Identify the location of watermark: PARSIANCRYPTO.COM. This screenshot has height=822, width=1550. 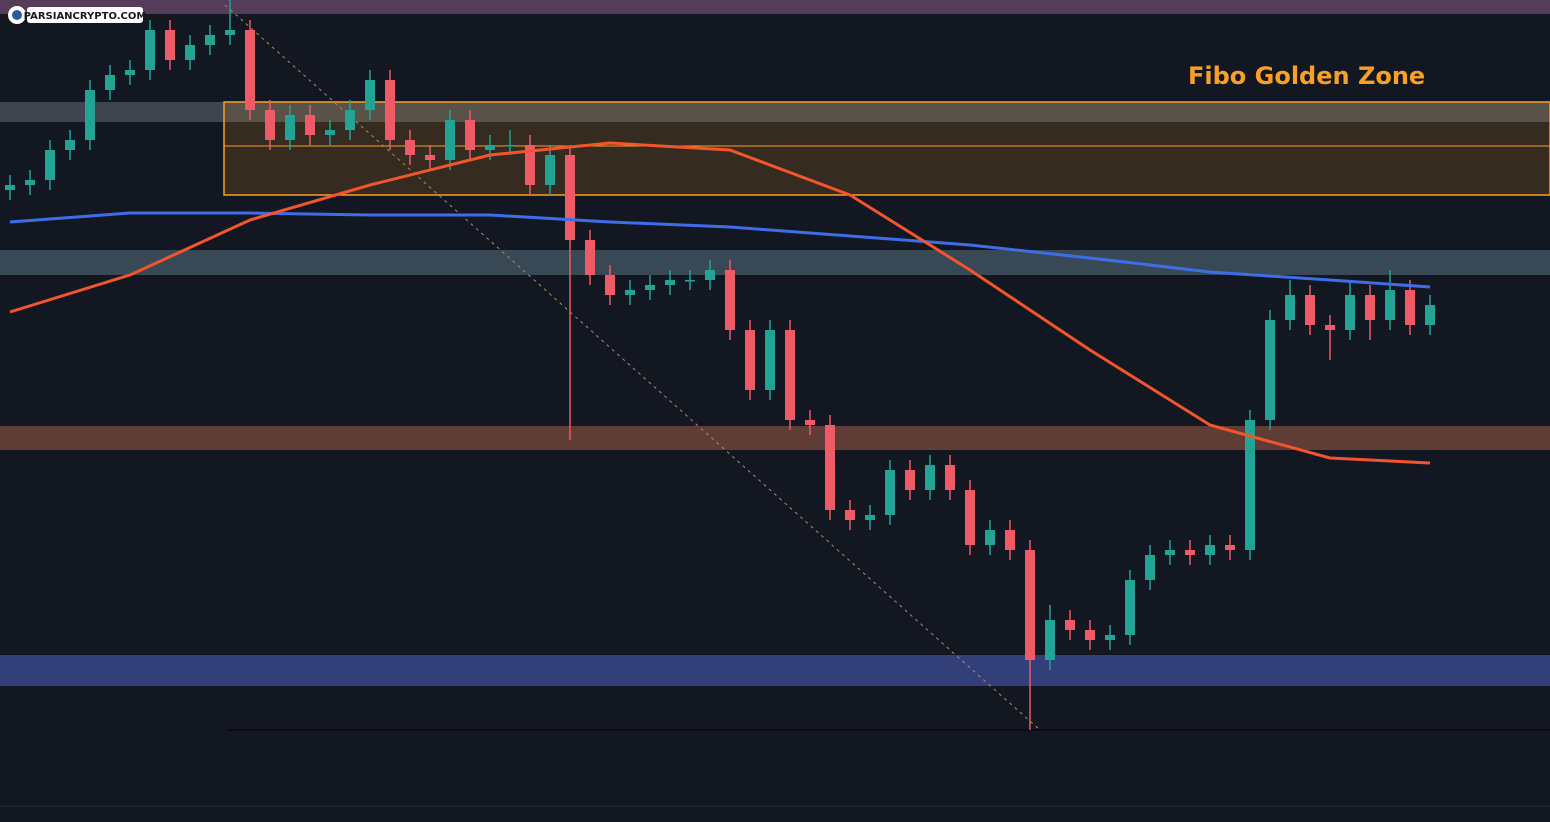
(77, 15).